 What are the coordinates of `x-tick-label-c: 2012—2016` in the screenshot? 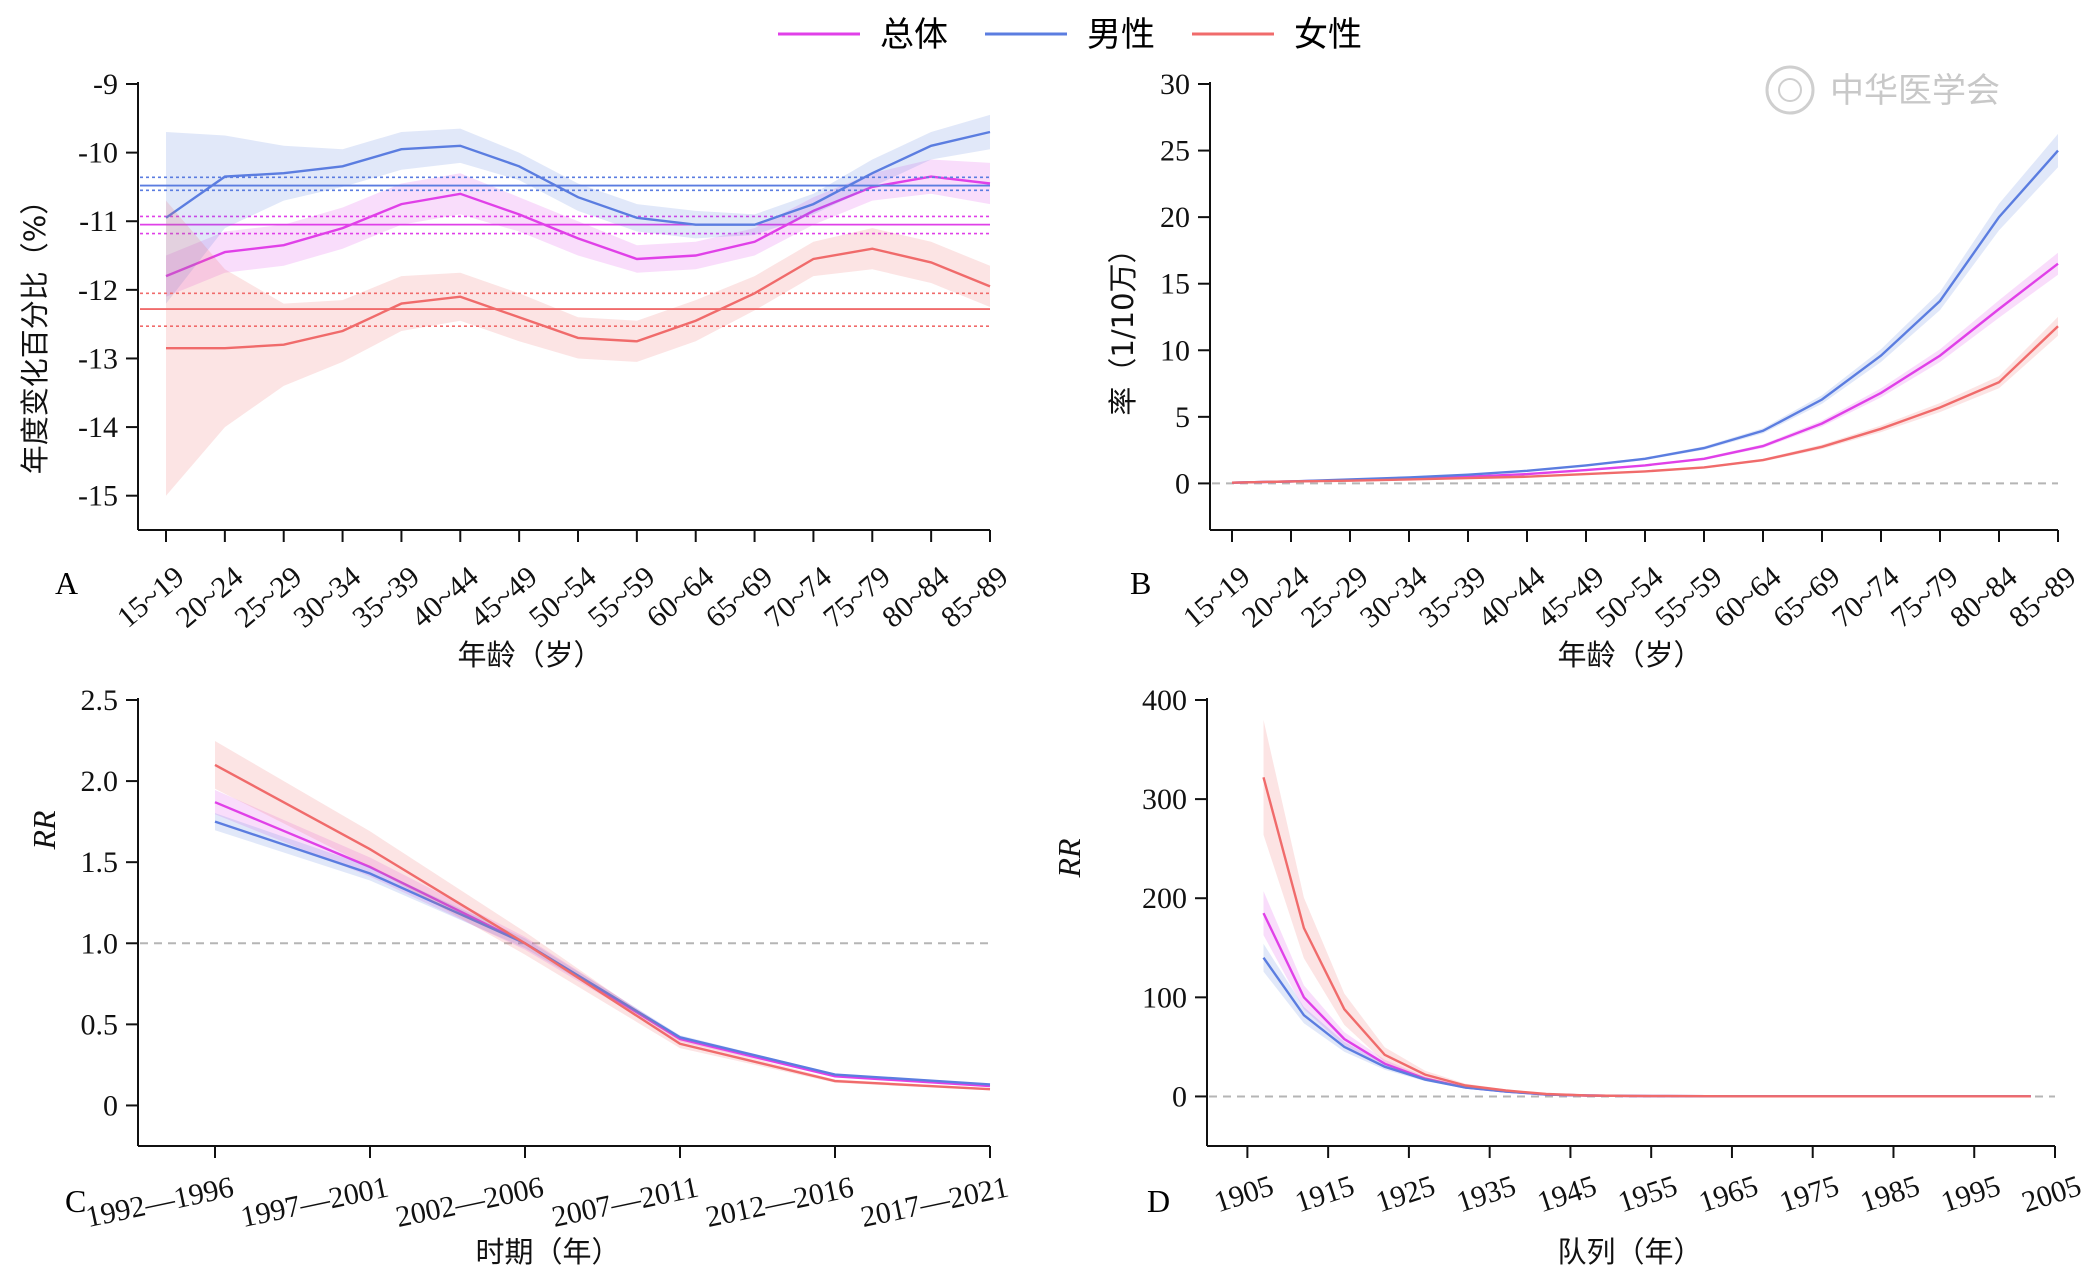 It's located at (780, 1202).